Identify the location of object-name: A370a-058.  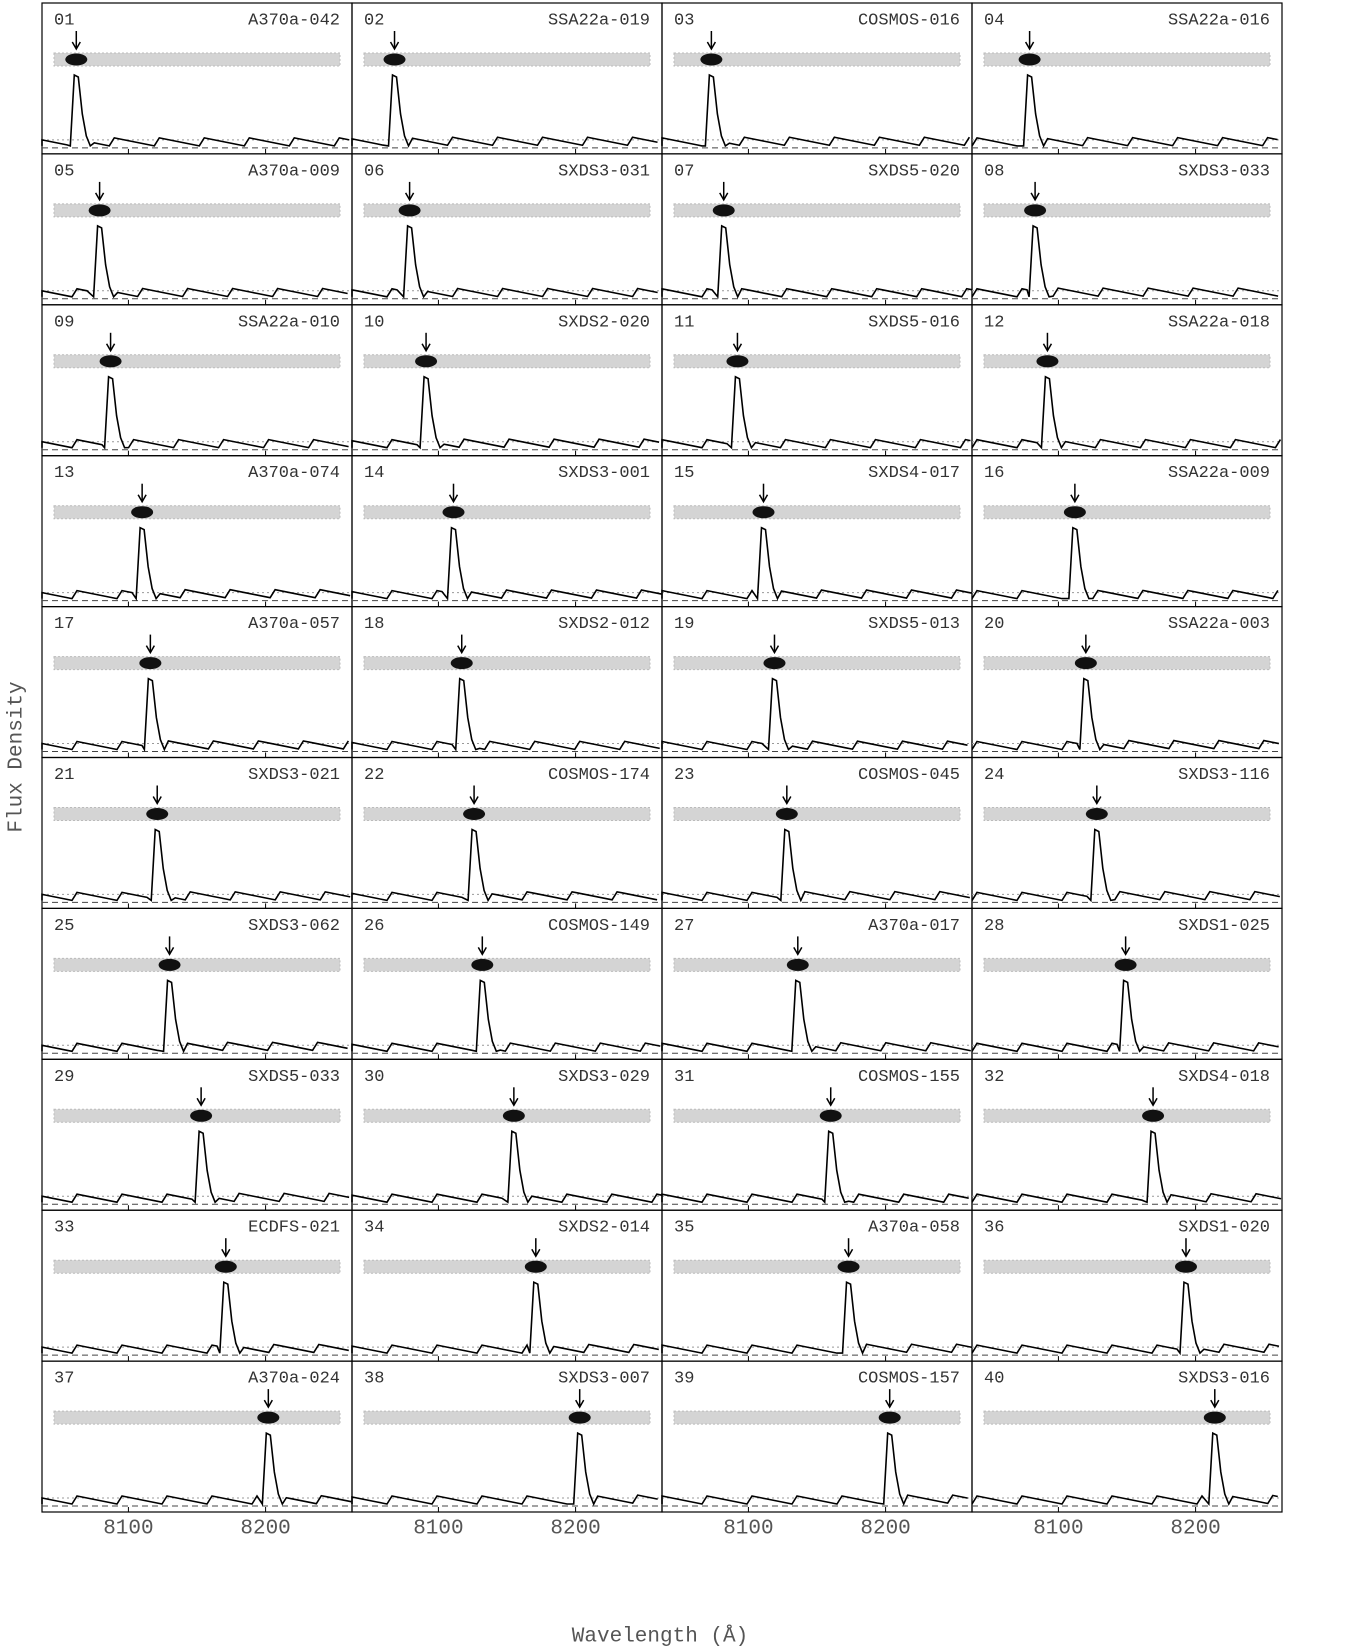
(914, 1228).